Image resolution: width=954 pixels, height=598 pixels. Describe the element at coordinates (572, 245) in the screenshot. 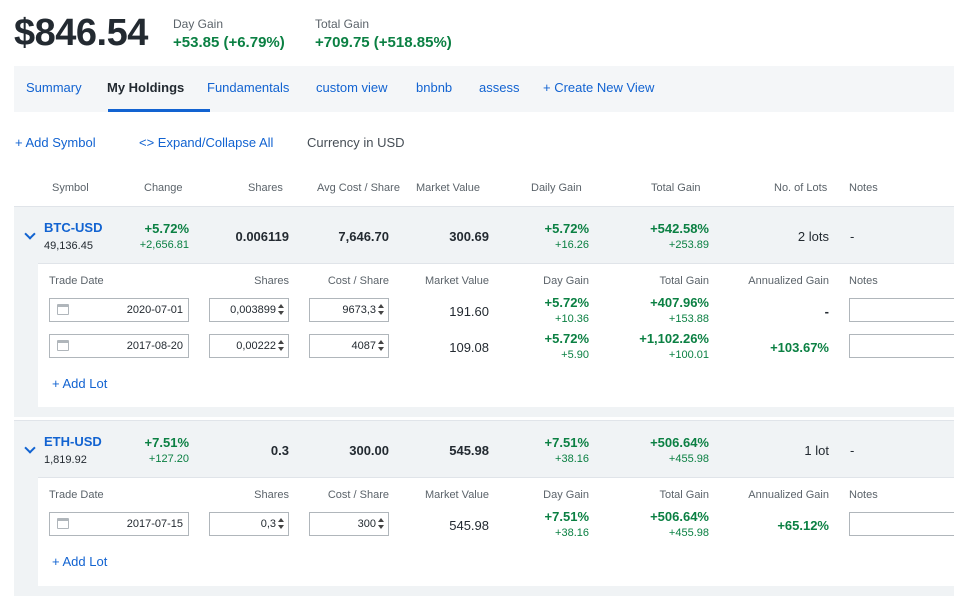

I see `daily-gain-abs: +16.26` at that location.